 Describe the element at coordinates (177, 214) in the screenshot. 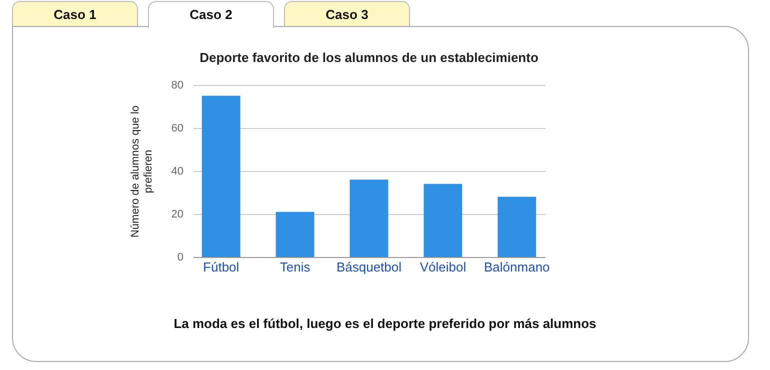

I see `y-tick-label: 20` at that location.